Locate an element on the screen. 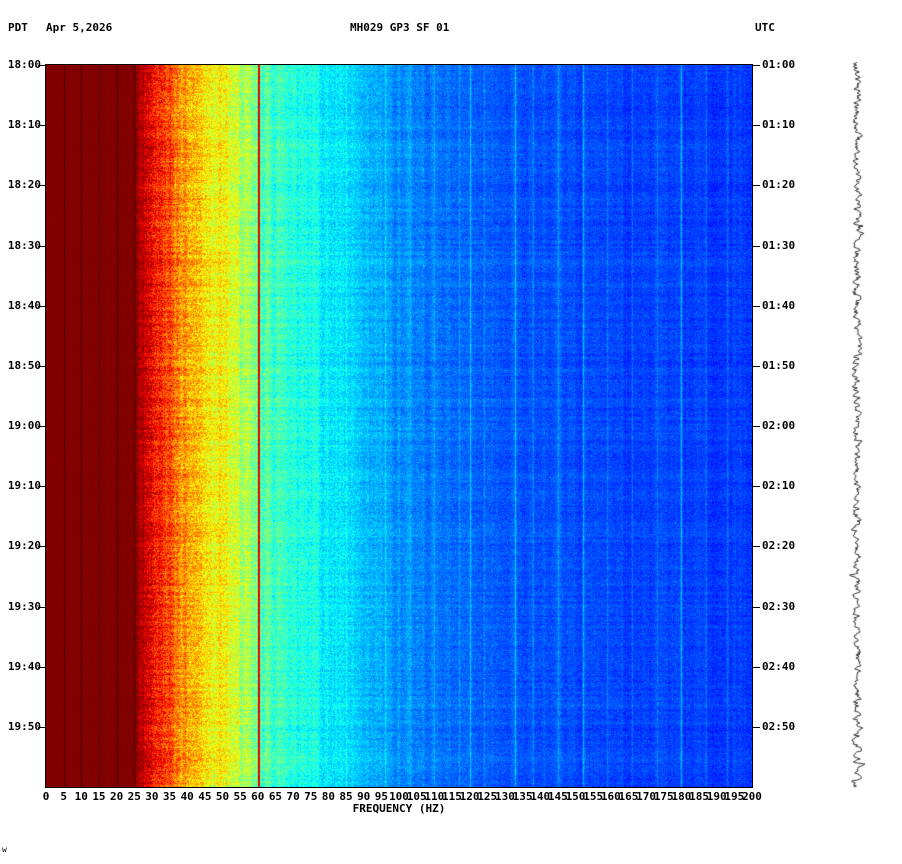  frequency-tick-label: 200 is located at coordinates (752, 796).